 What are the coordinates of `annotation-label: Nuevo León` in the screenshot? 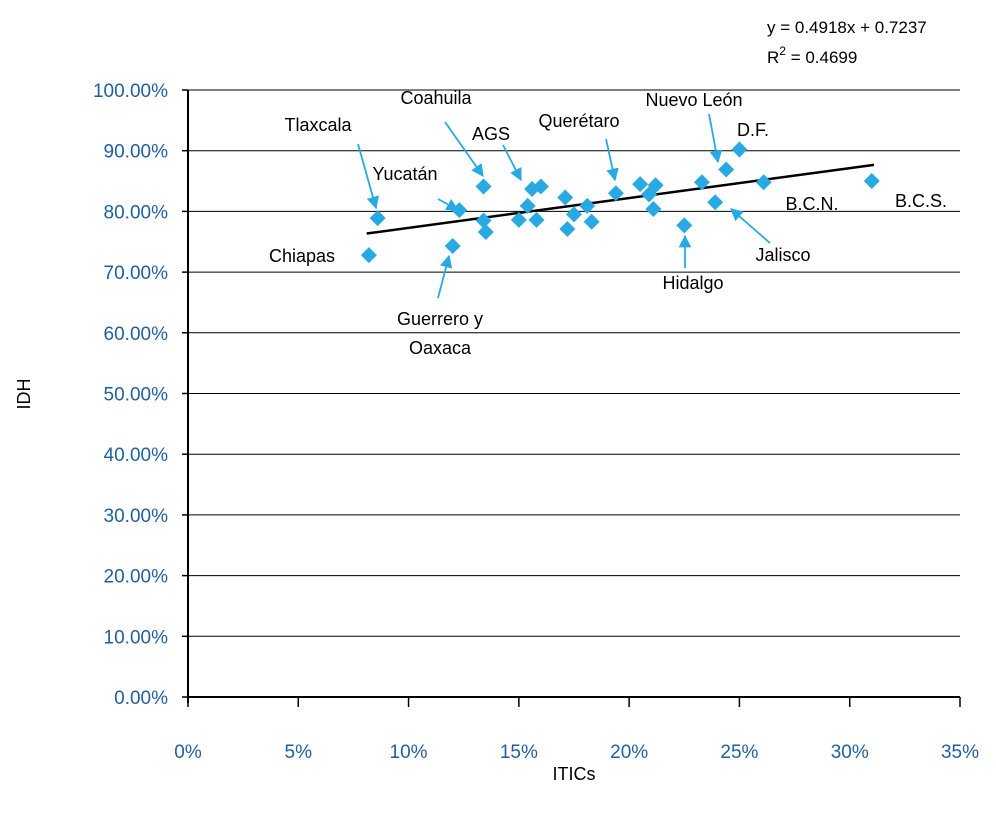 It's located at (693, 100).